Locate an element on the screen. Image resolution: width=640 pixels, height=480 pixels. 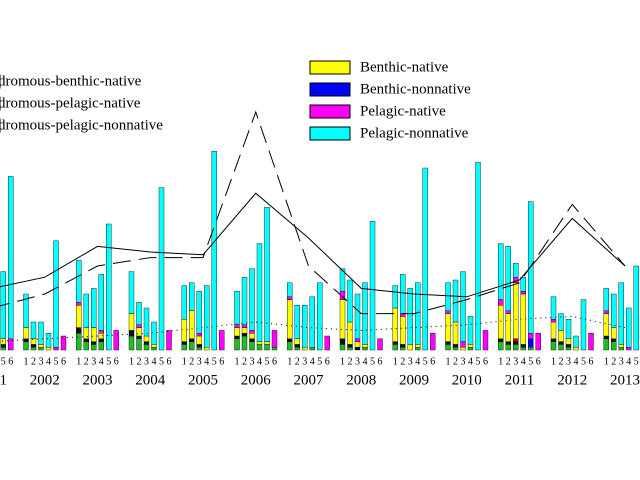
x-group-label: 2010 is located at coordinates (467, 380).